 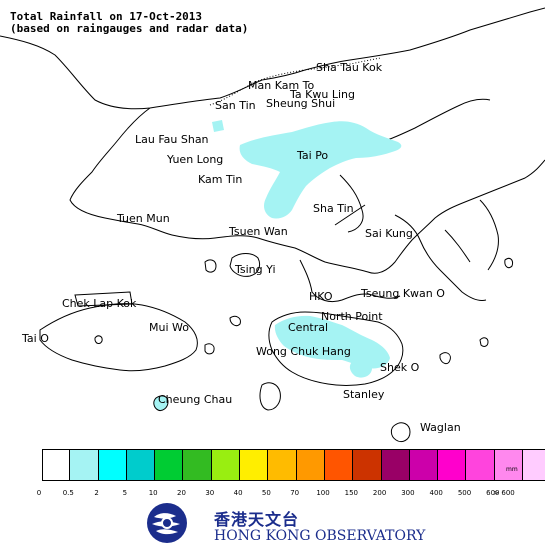 I want to click on label-tsuen-wan: Tsuen Wan, so click(x=258, y=231).